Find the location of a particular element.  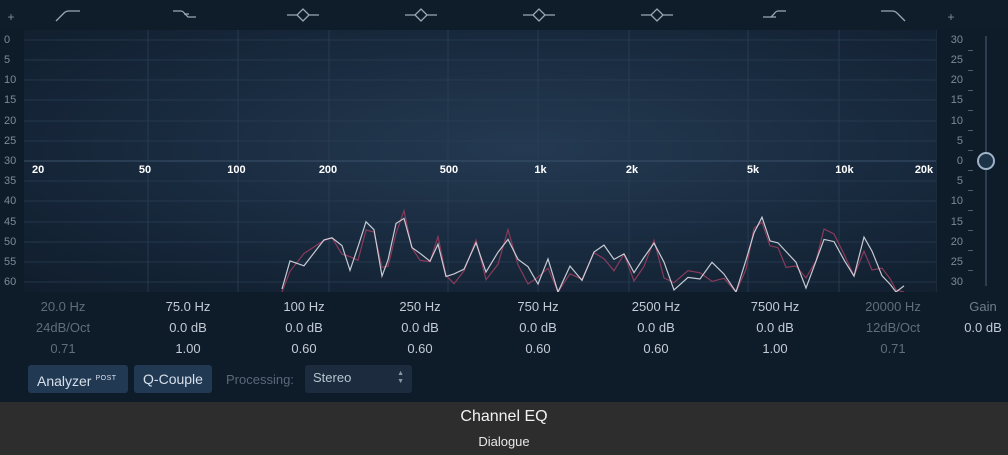

band-frequency: 20000 Hz is located at coordinates (893, 306).